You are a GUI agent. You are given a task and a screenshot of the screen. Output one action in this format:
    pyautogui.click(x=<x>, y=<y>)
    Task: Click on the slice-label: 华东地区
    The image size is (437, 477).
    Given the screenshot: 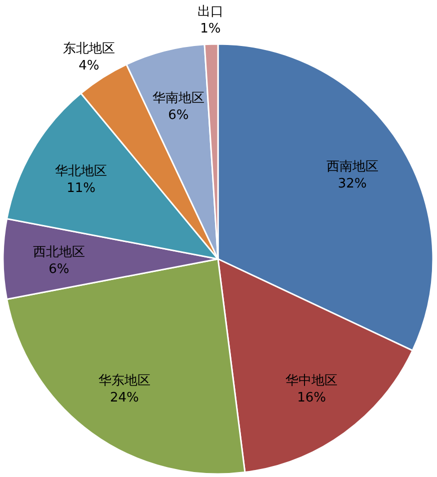 What is the action you would take?
    pyautogui.click(x=124, y=381)
    